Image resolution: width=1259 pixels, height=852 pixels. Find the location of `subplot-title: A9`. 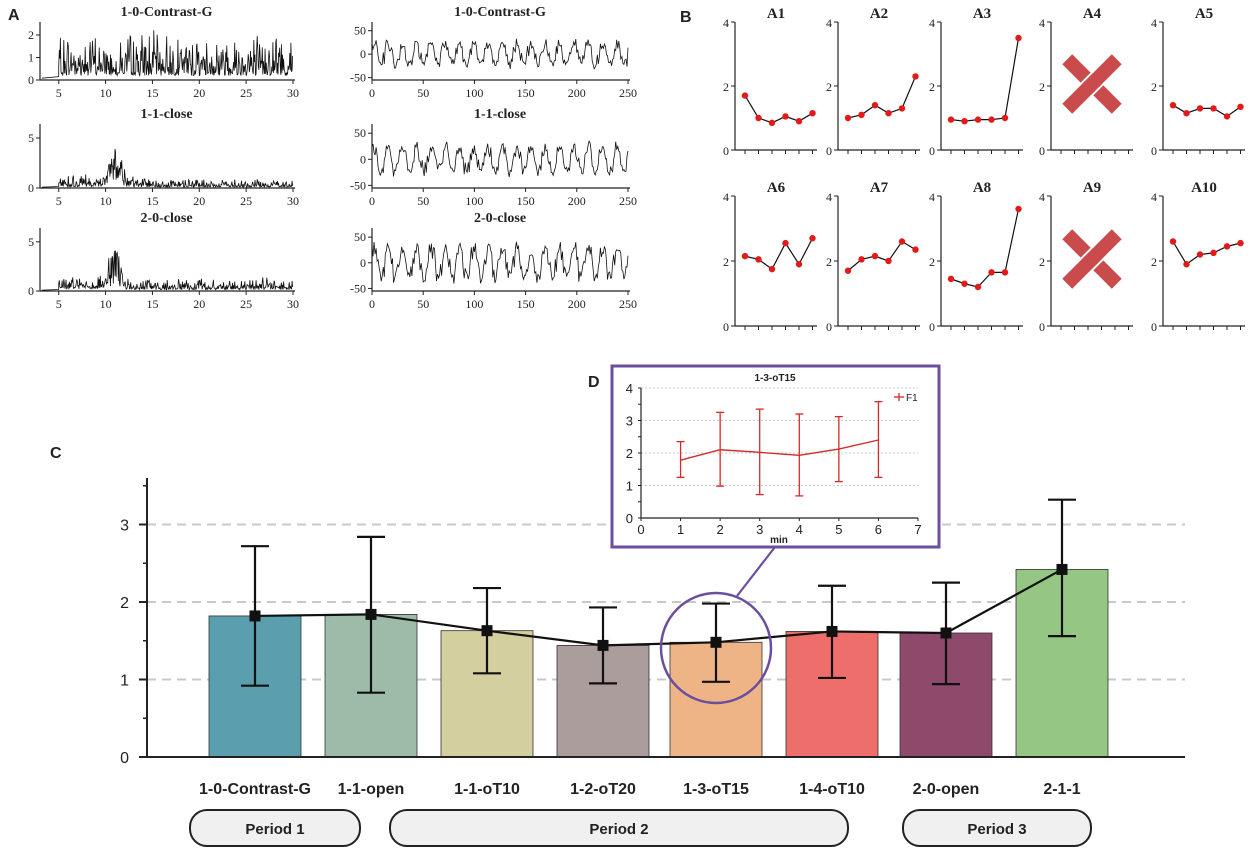

subplot-title: A9 is located at coordinates (1092, 188).